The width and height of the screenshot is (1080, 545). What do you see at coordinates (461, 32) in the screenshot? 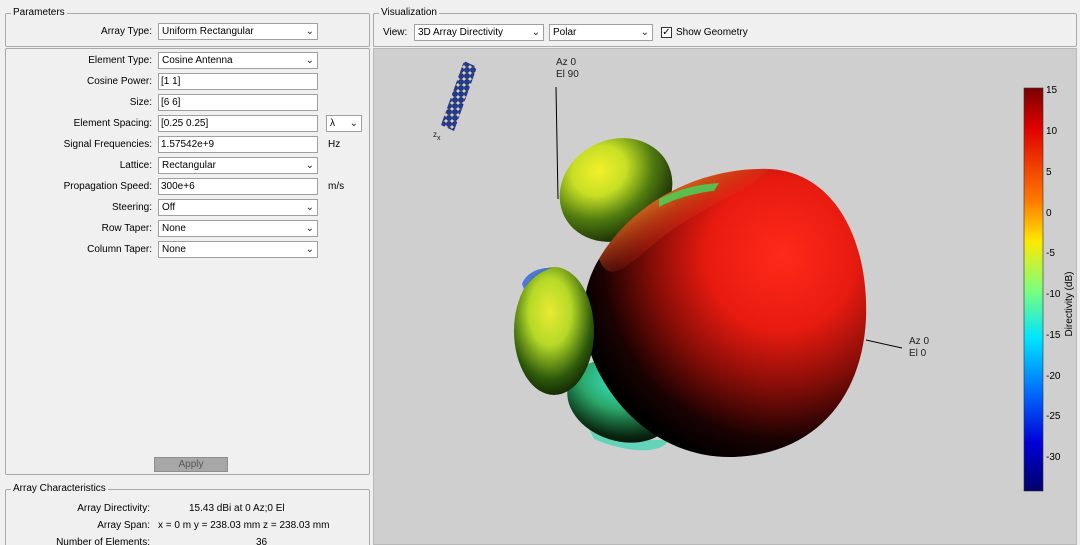
I see `view-value: 3D Array Directivity` at bounding box center [461, 32].